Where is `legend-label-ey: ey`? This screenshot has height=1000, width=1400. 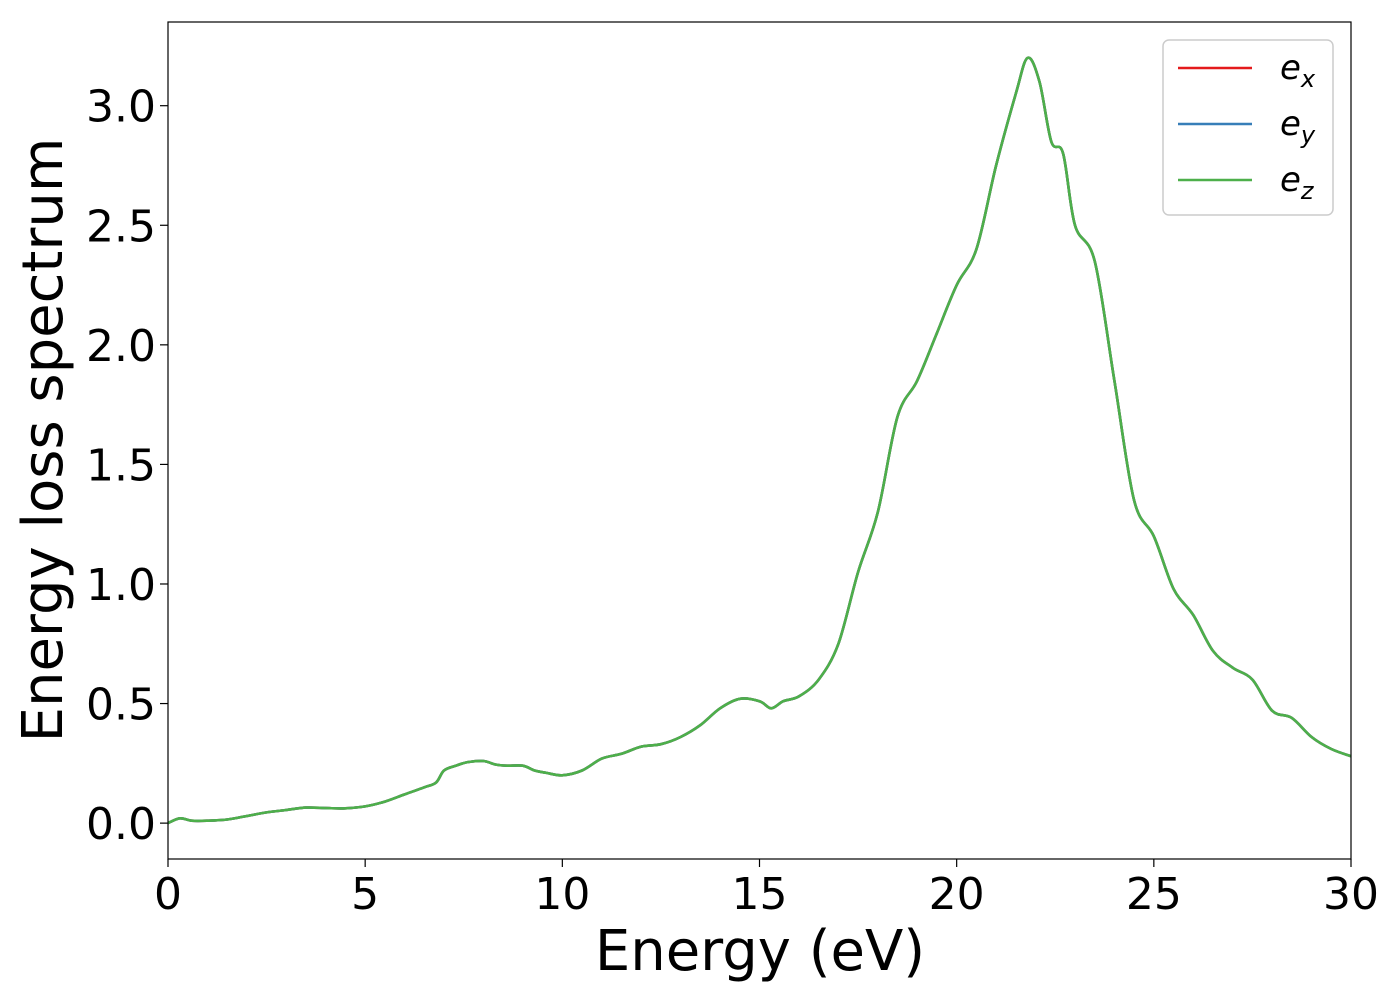 legend-label-ey: ey is located at coordinates (1298, 126).